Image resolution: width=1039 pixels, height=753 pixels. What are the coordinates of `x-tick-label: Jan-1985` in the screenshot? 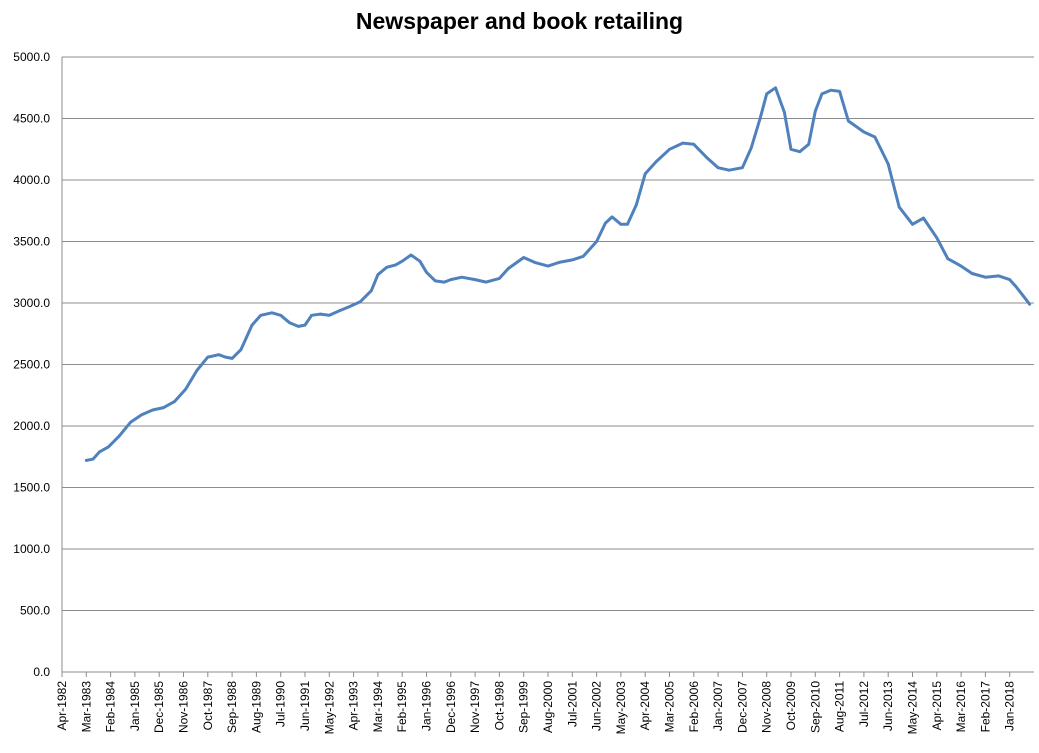 It's located at (135, 706).